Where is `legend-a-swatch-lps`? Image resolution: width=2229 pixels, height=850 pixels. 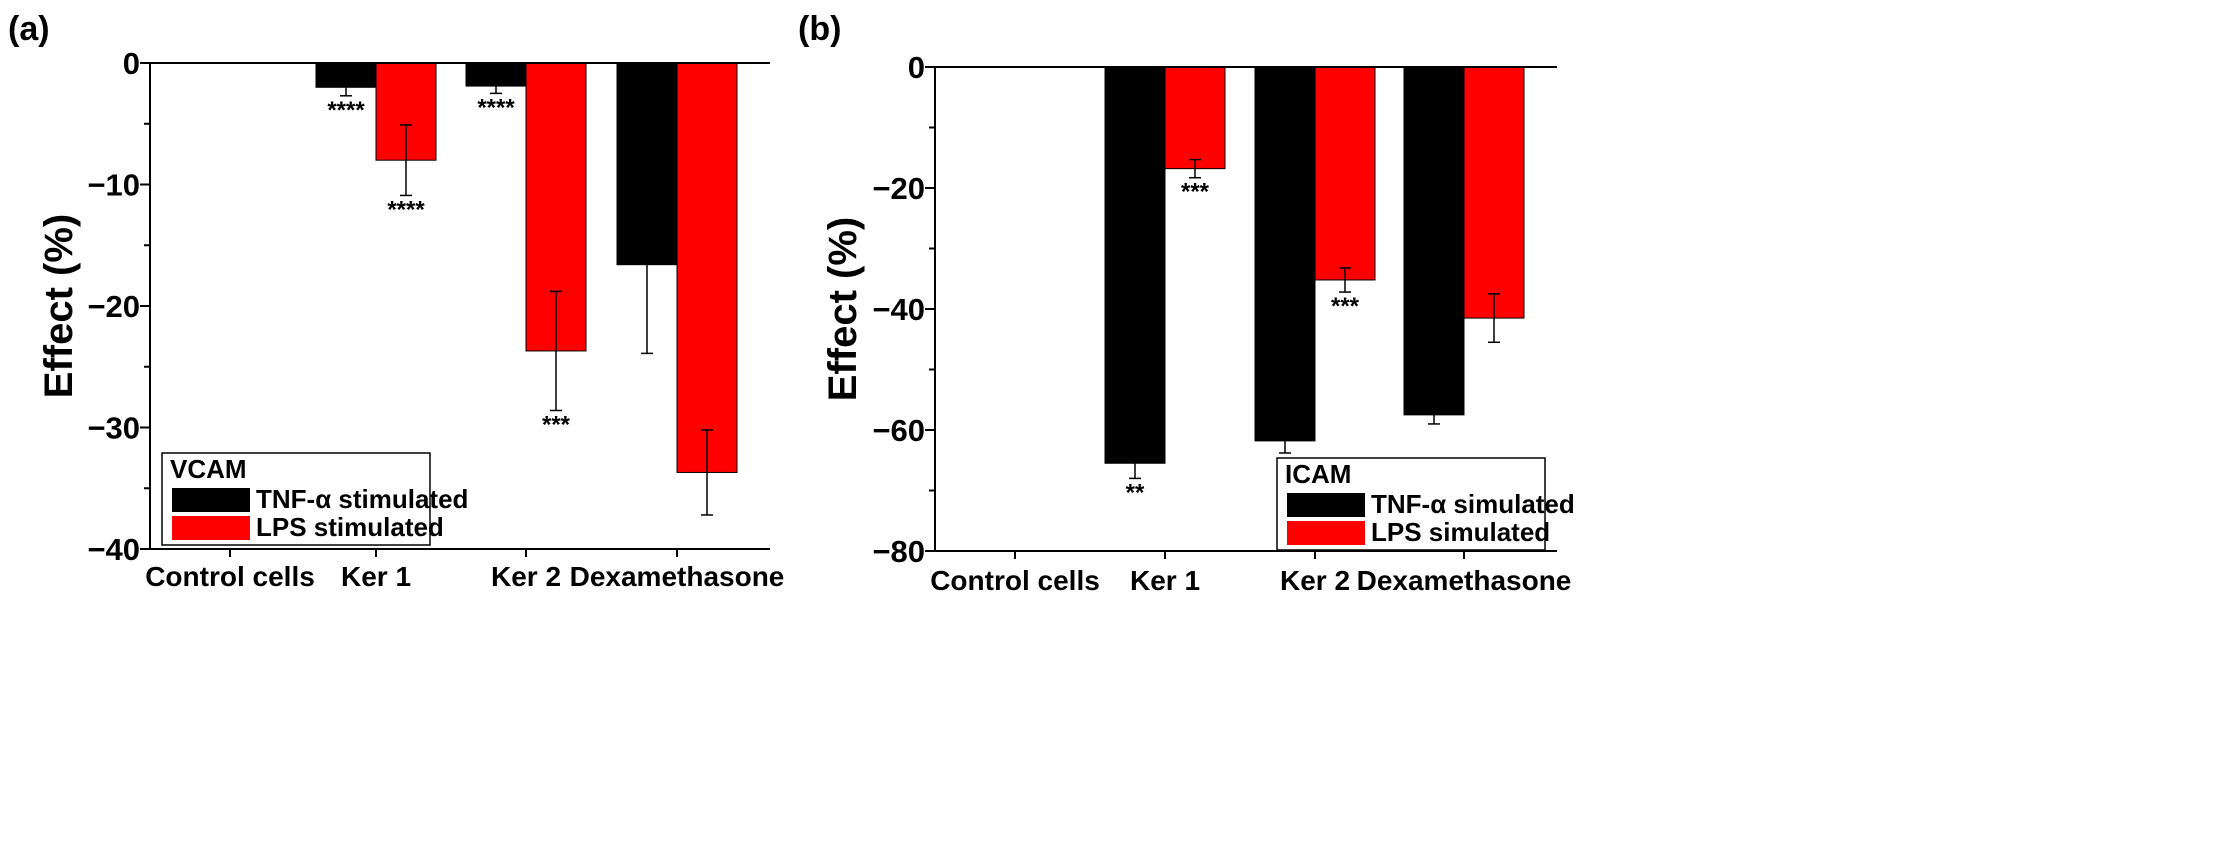 legend-a-swatch-lps is located at coordinates (211, 528).